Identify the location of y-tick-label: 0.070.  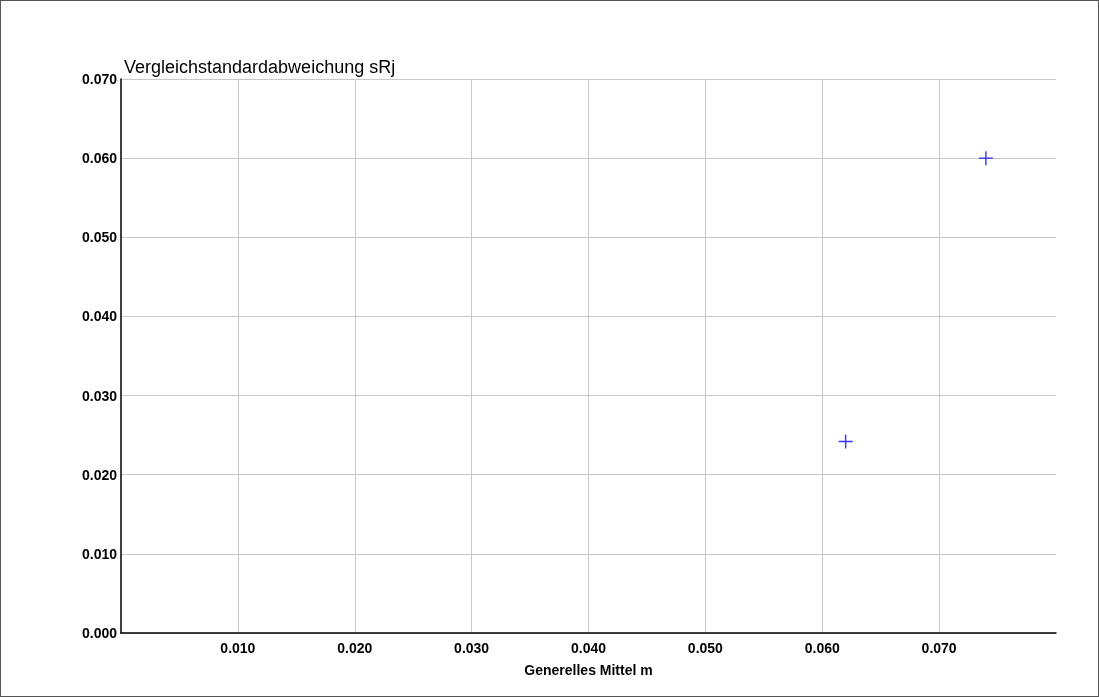
(99, 79).